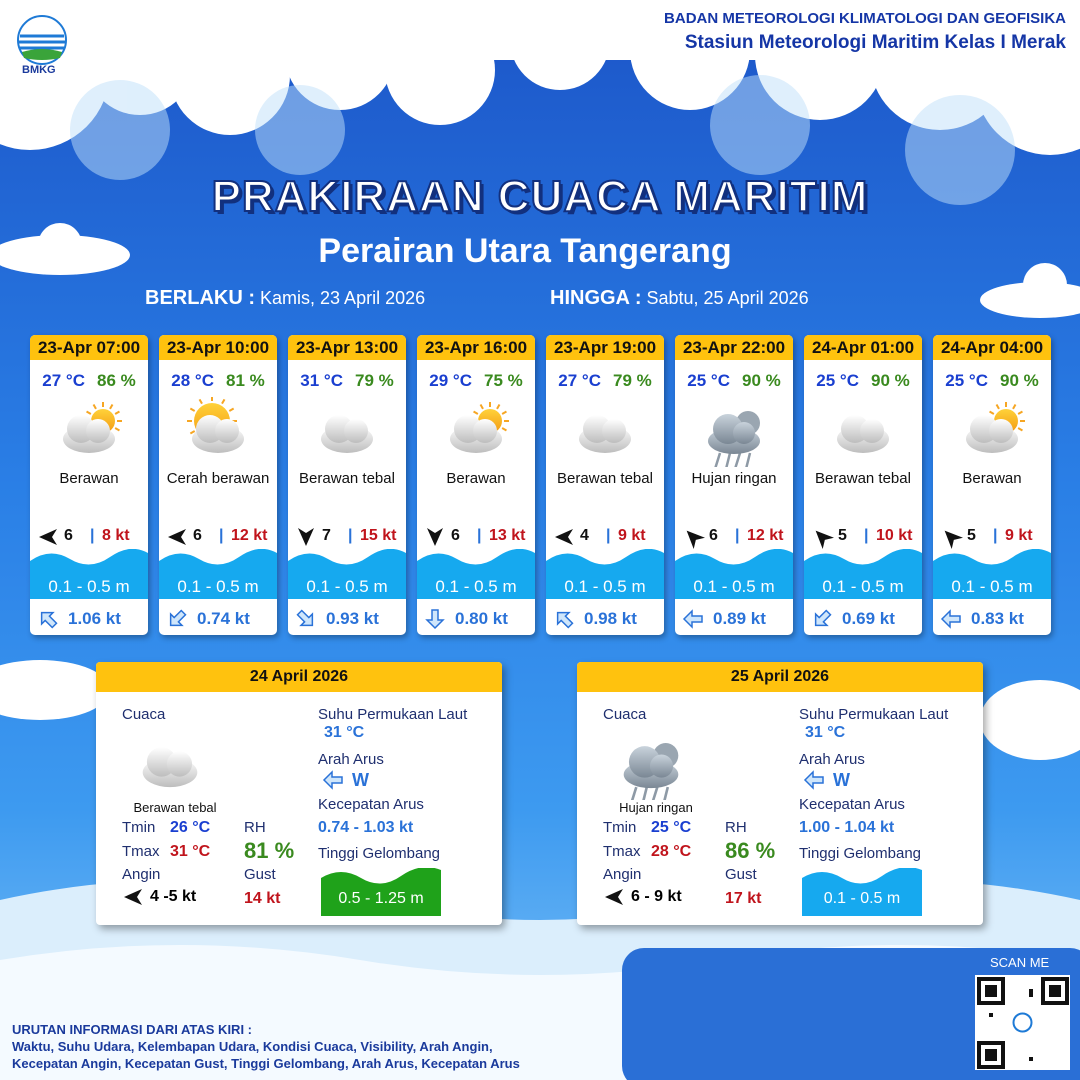 Image resolution: width=1080 pixels, height=1080 pixels. I want to click on temperature: 25 °C, so click(837, 380).